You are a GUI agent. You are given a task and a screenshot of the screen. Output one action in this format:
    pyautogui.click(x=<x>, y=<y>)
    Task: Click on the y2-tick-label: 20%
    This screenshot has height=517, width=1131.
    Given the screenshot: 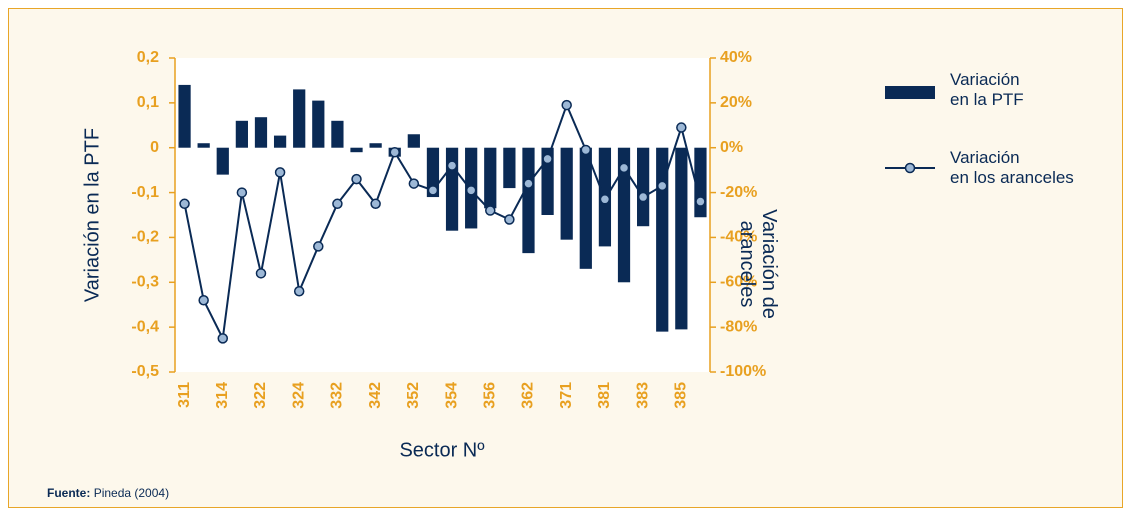 What is the action you would take?
    pyautogui.click(x=736, y=102)
    